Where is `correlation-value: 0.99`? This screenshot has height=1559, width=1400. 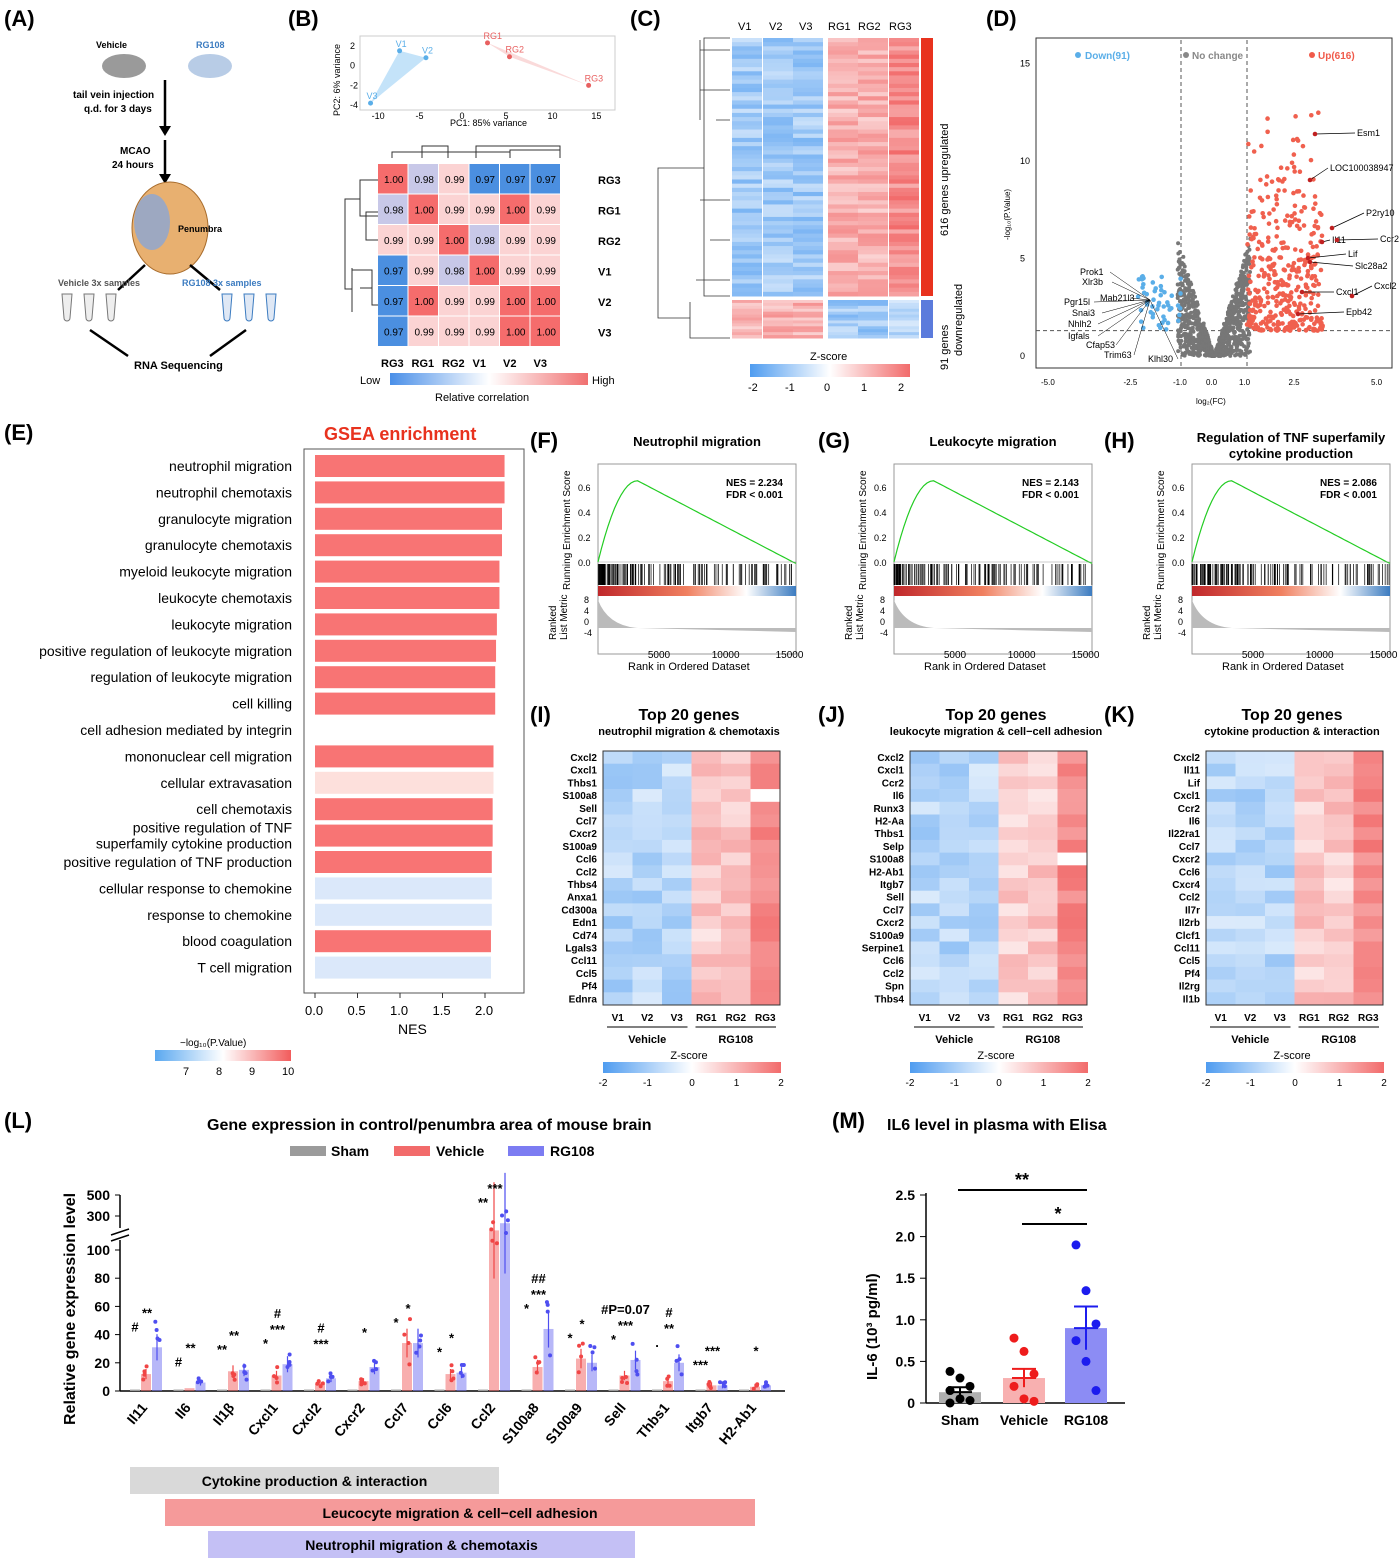 correlation-value: 0.99 is located at coordinates (455, 333).